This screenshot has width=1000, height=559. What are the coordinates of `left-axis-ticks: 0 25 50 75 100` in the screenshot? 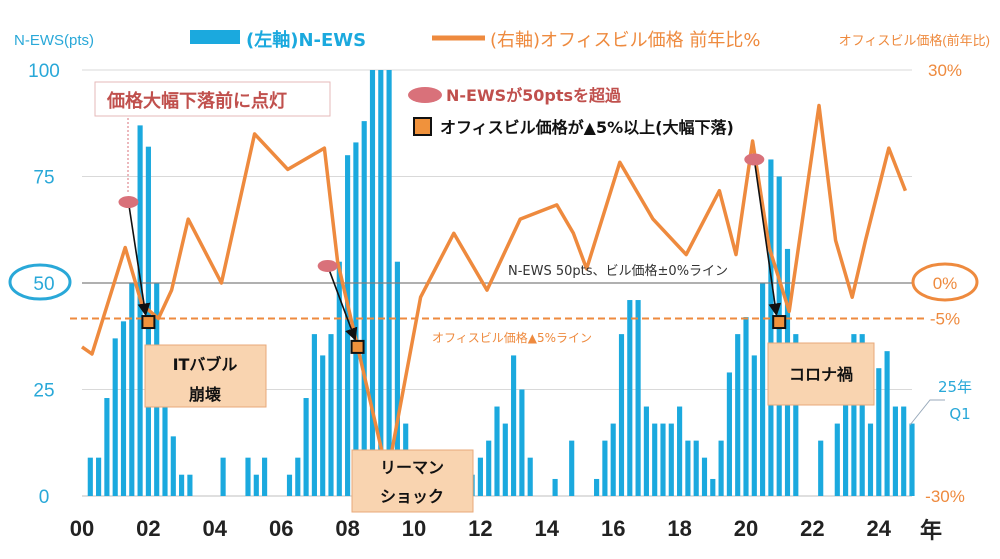 It's located at (44, 284).